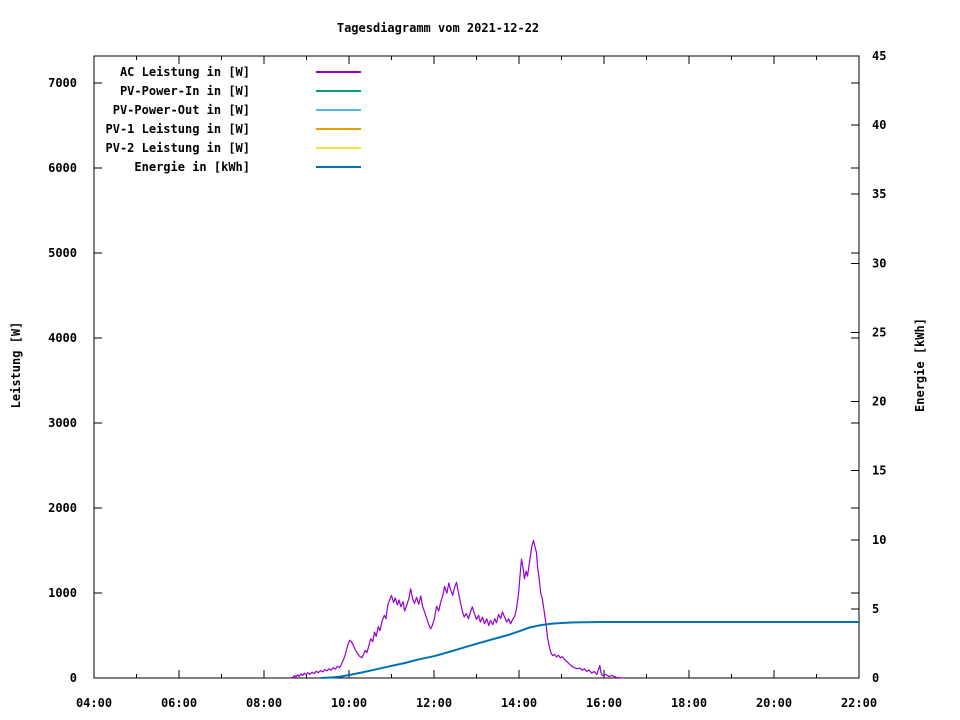 This screenshot has width=960, height=720. I want to click on y-right-tick-label: 25, so click(879, 332).